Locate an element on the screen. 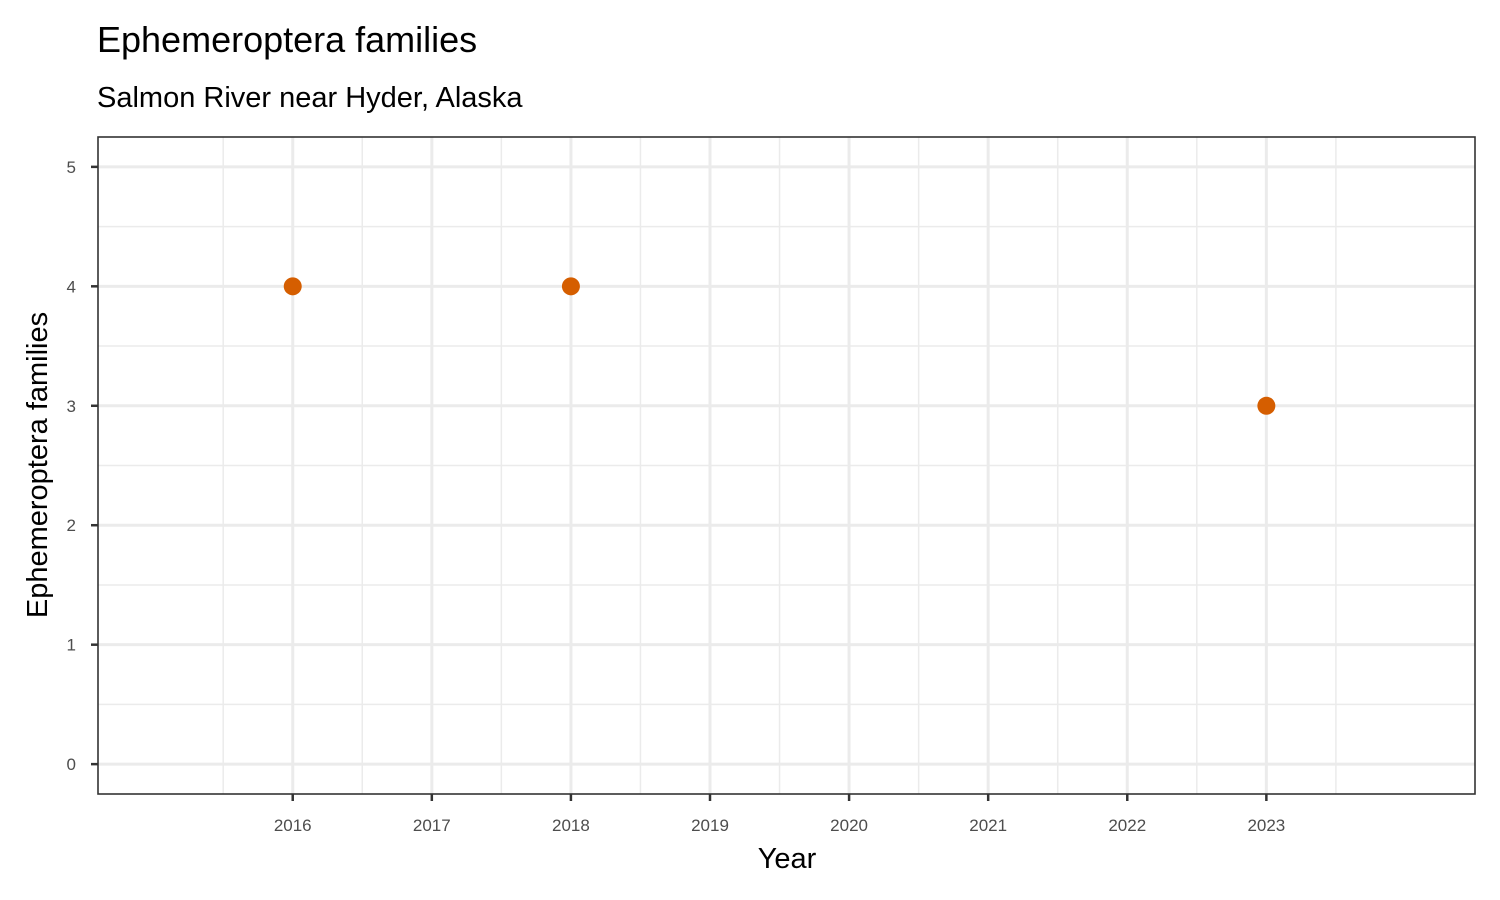 Image resolution: width=1500 pixels, height=900 pixels. chart-title: Ephemeroptera families is located at coordinates (287, 39).